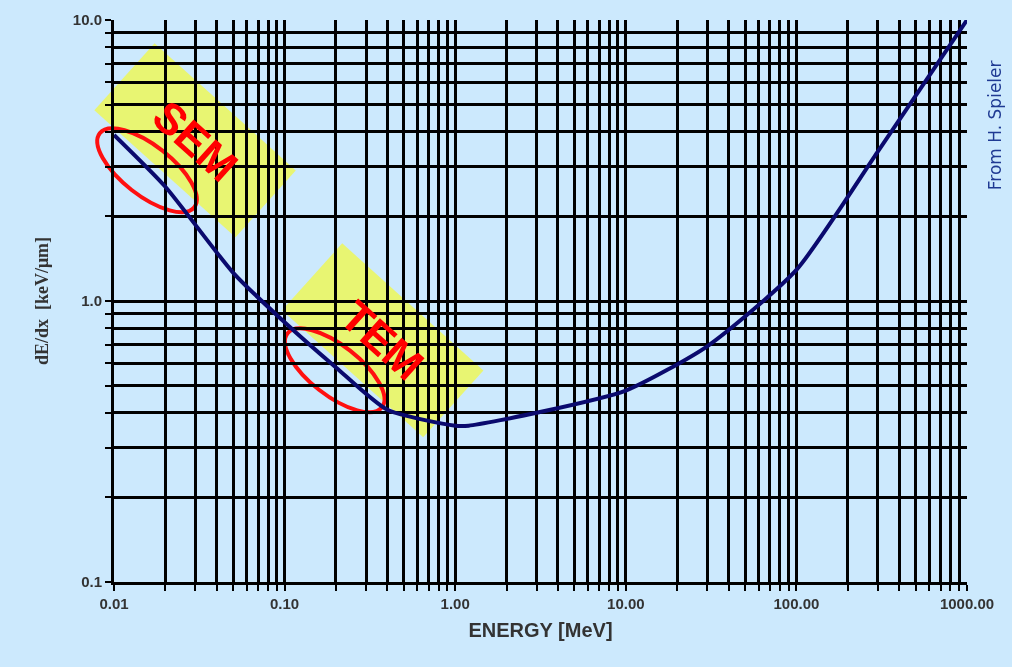 The width and height of the screenshot is (1012, 667). I want to click on x-axis-title: ENERGY [MeV], so click(540, 629).